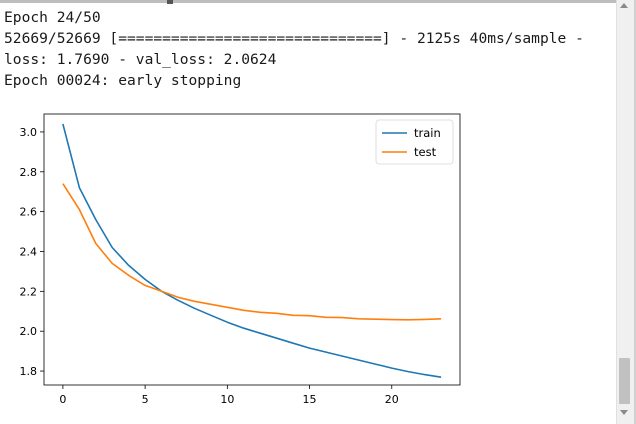  Describe the element at coordinates (29, 371) in the screenshot. I see `y-tick-label: 1.8` at that location.